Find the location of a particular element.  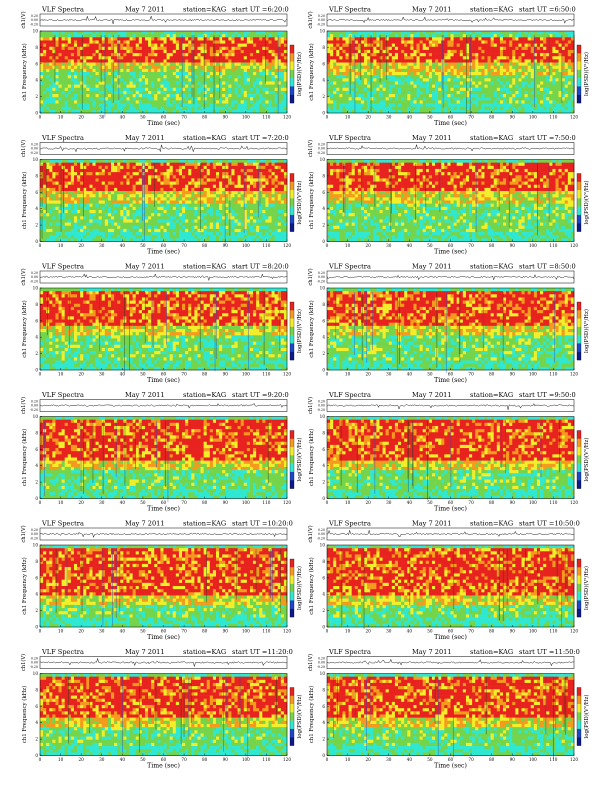

spectral-streak is located at coordinates (113, 69).